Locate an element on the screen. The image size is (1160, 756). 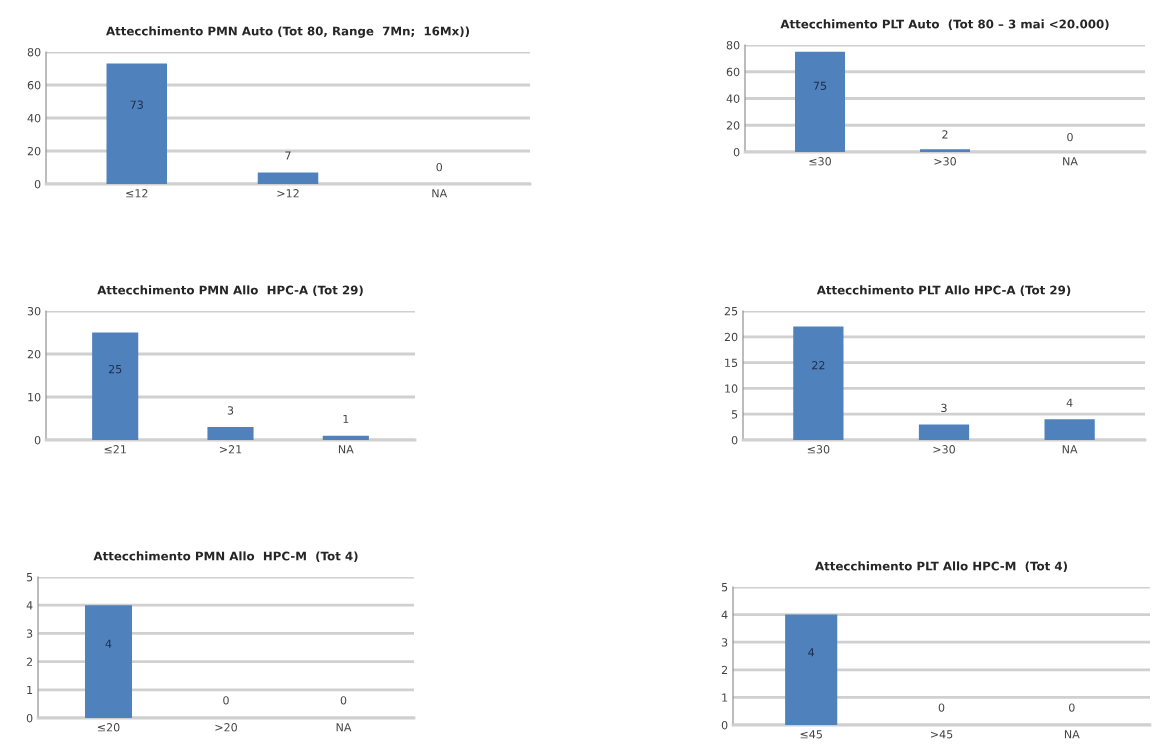
y-tick-label: 15 is located at coordinates (731, 362).